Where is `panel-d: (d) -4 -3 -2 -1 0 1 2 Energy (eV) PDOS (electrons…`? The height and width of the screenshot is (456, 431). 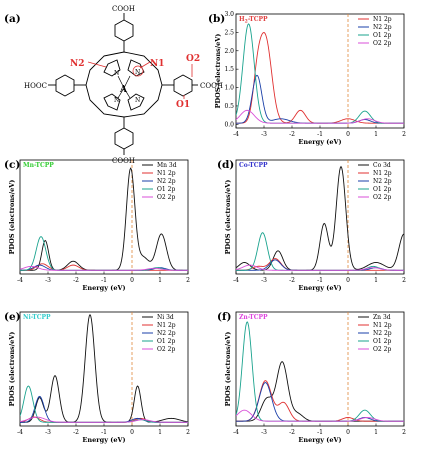
panel-d: (d) -4 -3 -2 -1 0 1 2 Energy (eV) PDOS (electrons… is located at coordinates (311, 225).